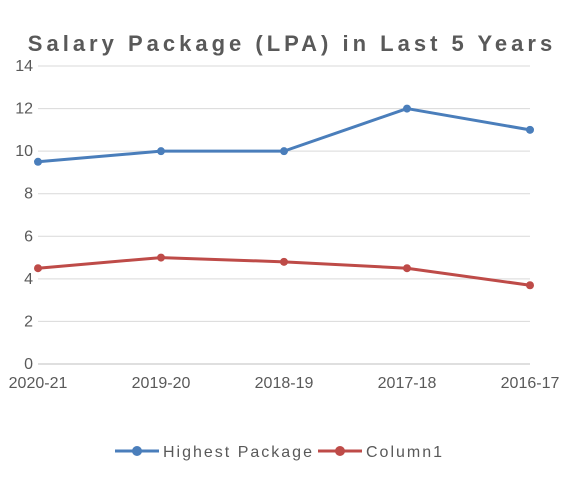  Describe the element at coordinates (238, 452) in the screenshot. I see `legend-label: Highest Package` at that location.